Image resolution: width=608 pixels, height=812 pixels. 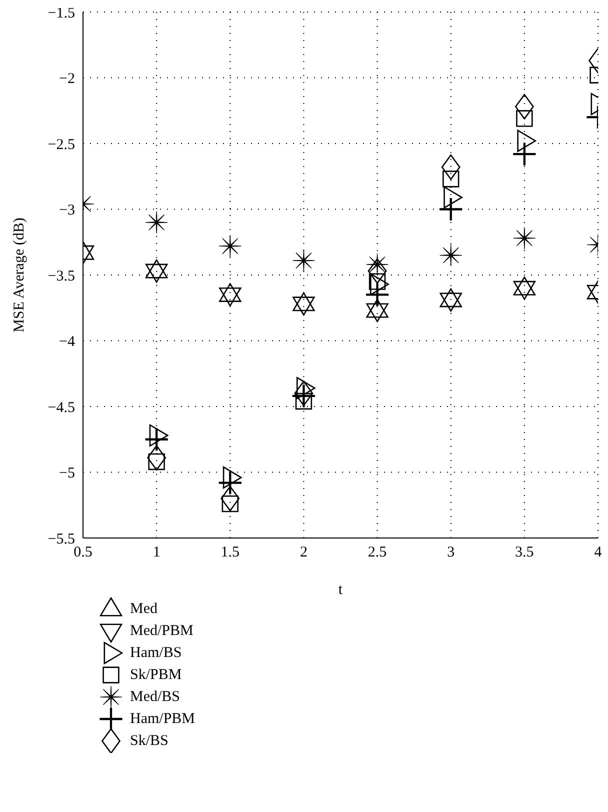 What do you see at coordinates (61, 276) in the screenshot?
I see `y-tick-label: −3.5` at bounding box center [61, 276].